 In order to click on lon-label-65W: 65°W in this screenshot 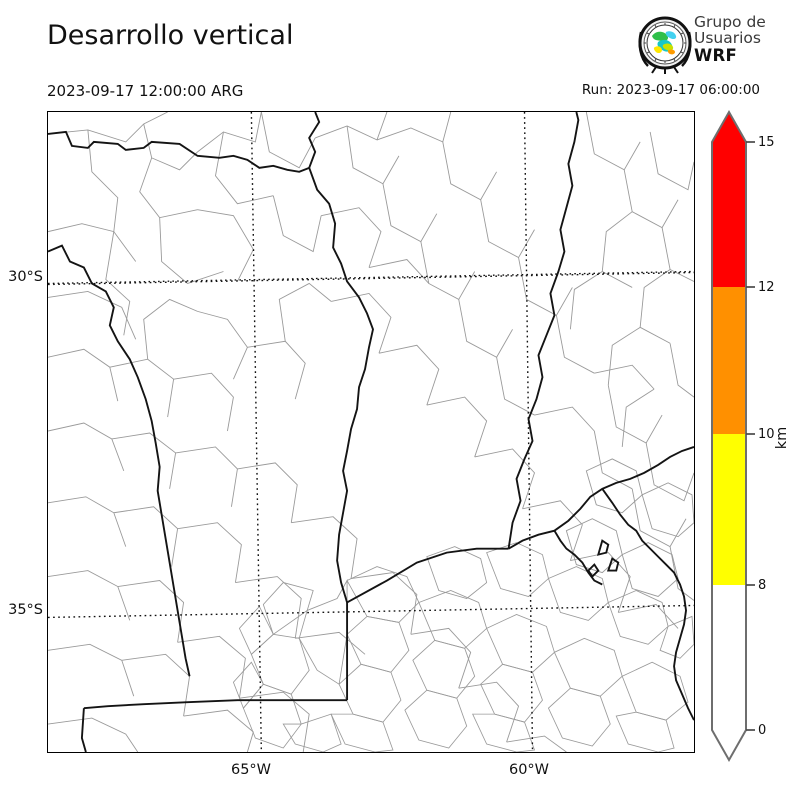, I will do `click(251, 770)`.